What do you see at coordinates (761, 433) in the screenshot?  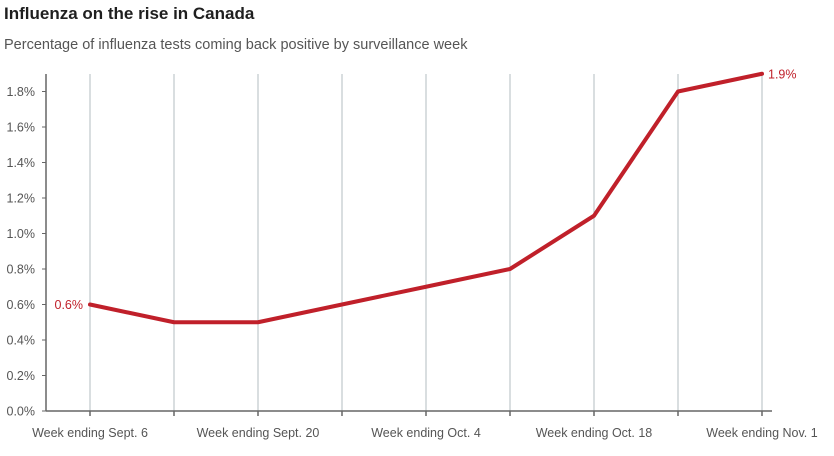 I see `x-tick-label: Week ending Nov. 1` at bounding box center [761, 433].